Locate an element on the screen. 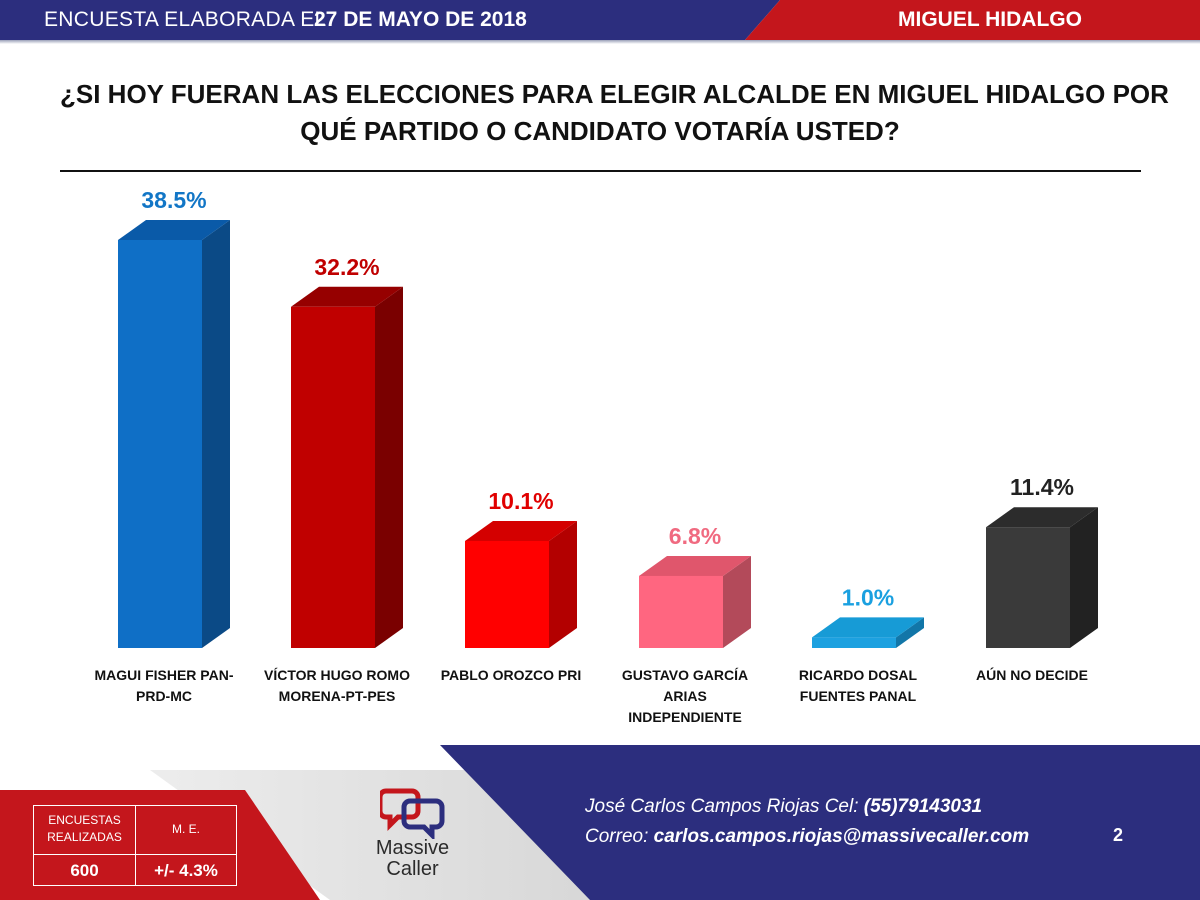  bar-value-label-3: 10.1% is located at coordinates (520, 501).